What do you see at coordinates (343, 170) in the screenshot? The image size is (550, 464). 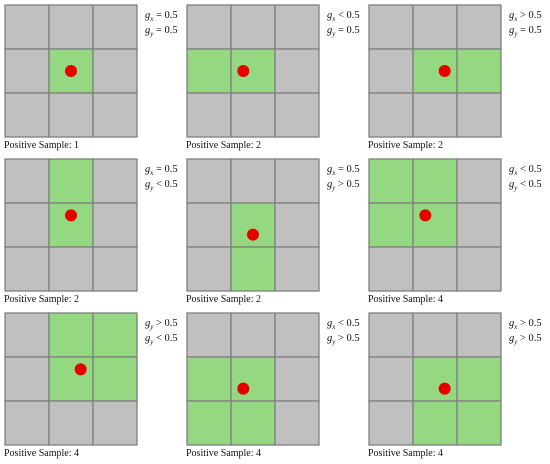 I see `condition-x: gx = 0.5` at bounding box center [343, 170].